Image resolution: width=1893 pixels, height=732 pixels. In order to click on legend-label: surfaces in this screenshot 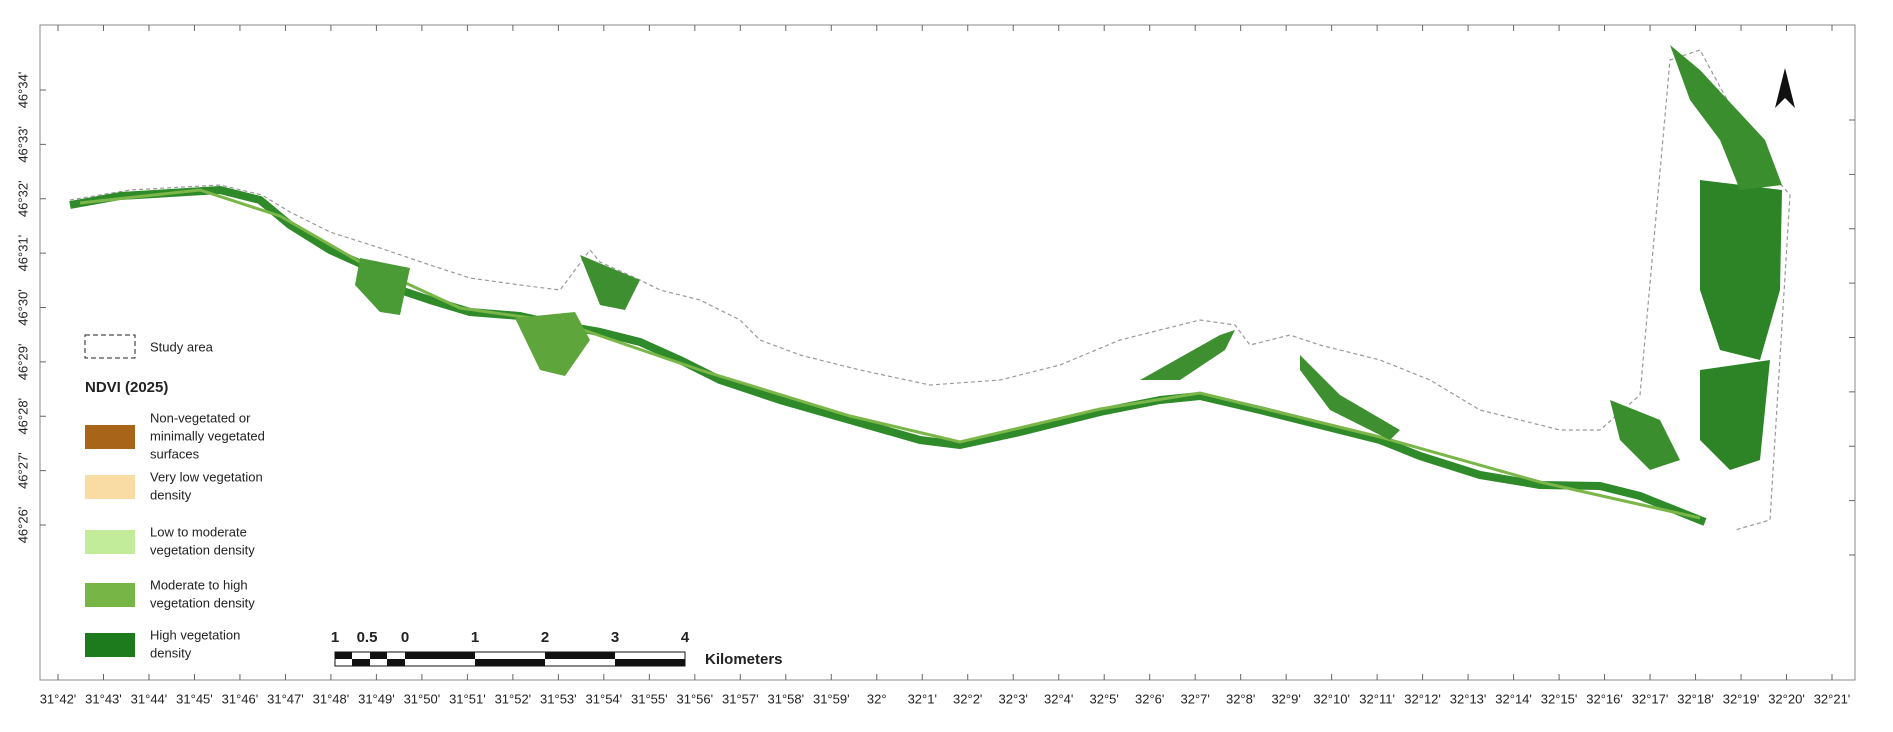, I will do `click(175, 453)`.